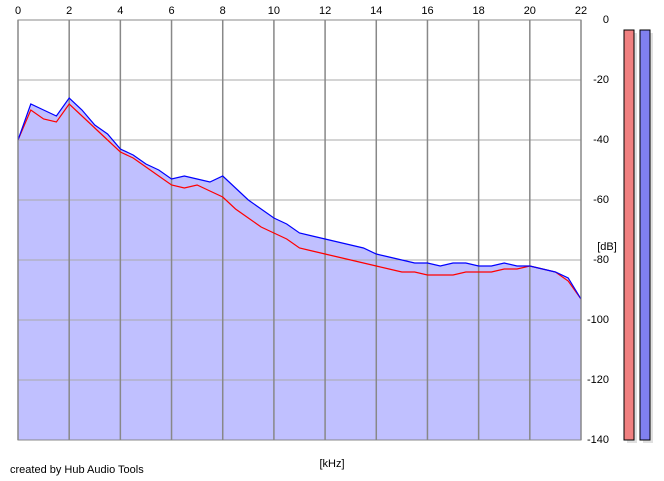  I want to click on x-axis-label: [kHz], so click(331, 464).